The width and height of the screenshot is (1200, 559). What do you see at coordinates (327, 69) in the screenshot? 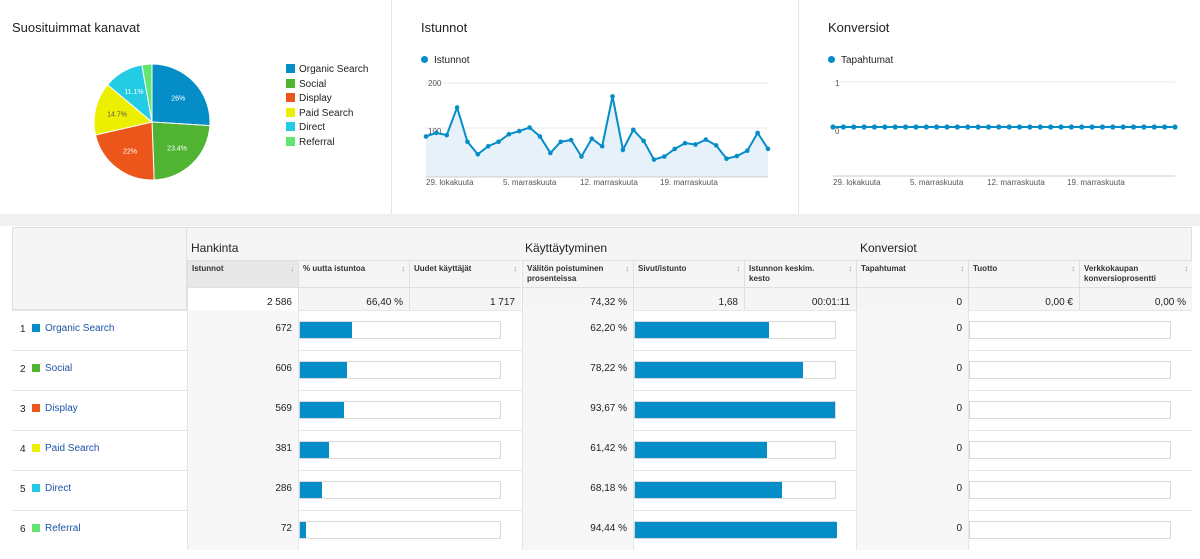
I see `pie-legend-item: Organic Search` at bounding box center [327, 69].